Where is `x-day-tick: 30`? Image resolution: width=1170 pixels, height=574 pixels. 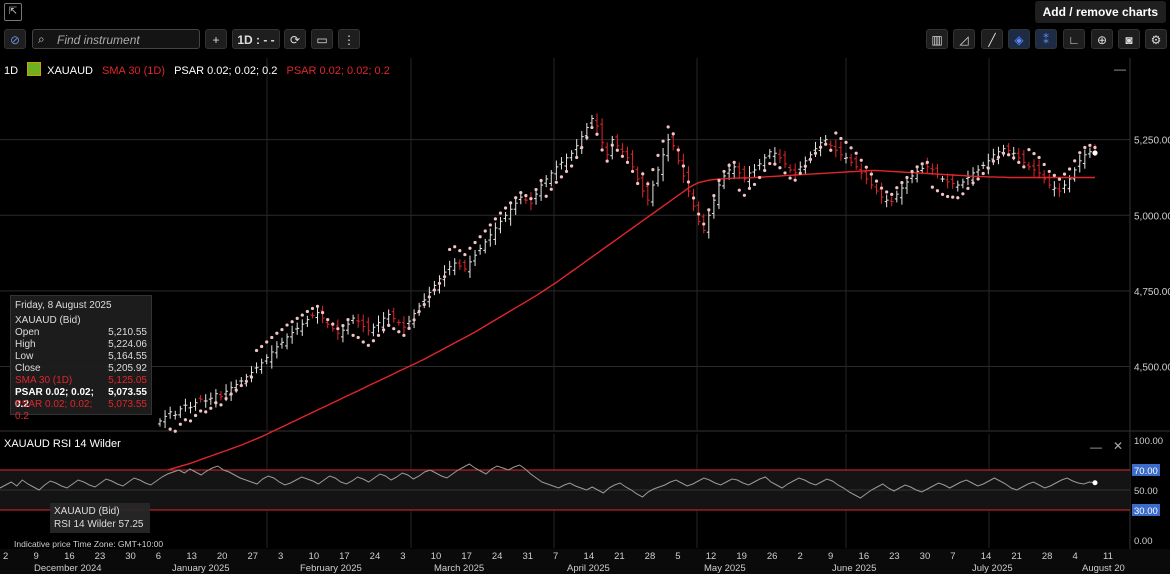 x-day-tick: 30 is located at coordinates (925, 556).